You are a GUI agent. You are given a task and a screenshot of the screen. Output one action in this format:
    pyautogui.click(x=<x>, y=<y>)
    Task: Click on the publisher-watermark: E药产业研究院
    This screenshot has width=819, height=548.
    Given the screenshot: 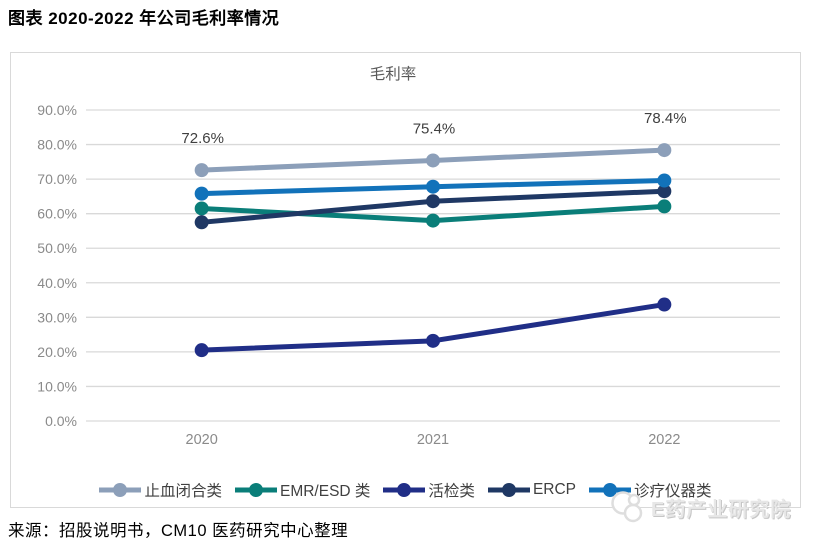 What is the action you would take?
    pyautogui.click(x=698, y=507)
    